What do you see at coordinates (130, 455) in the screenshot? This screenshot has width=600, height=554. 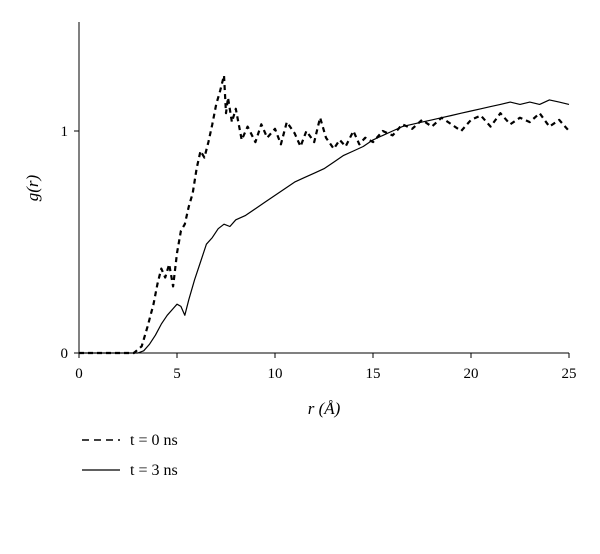 I see `legend: t = 0 ns t = 3 ns` at bounding box center [130, 455].